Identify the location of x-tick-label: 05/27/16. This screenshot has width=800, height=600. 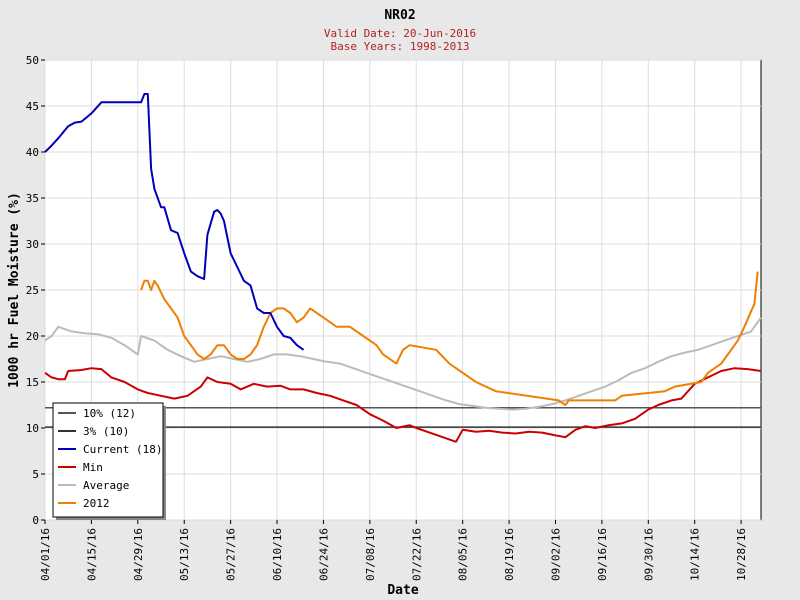
(231, 554).